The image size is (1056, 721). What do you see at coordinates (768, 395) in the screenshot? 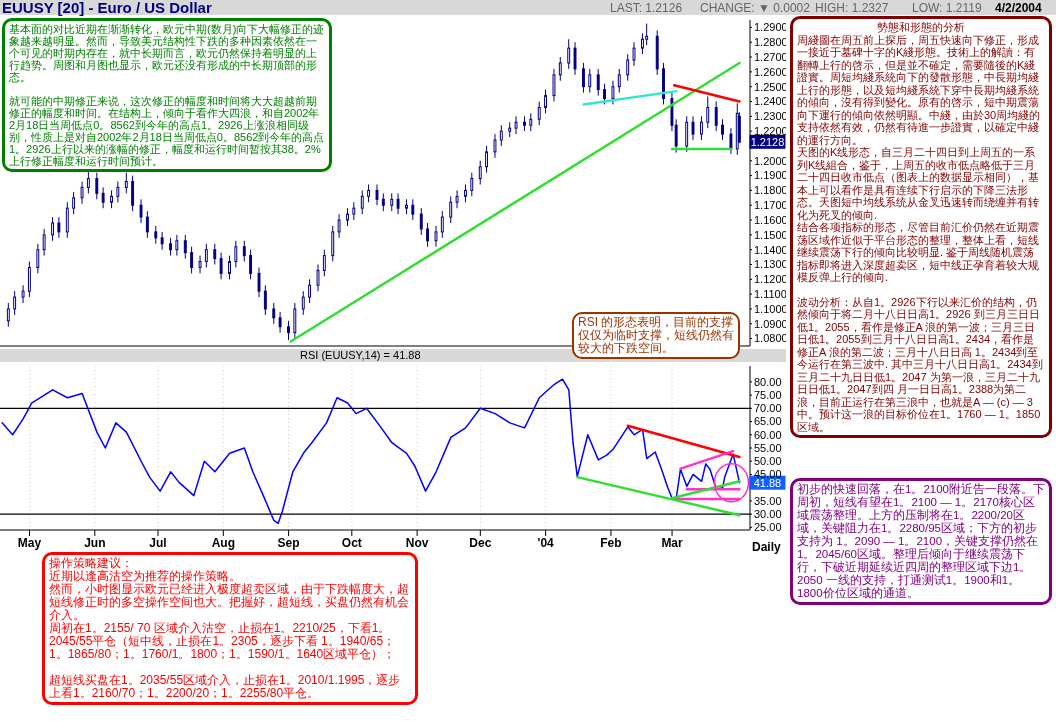
I see `y-tick-label: 75.00` at bounding box center [768, 395].